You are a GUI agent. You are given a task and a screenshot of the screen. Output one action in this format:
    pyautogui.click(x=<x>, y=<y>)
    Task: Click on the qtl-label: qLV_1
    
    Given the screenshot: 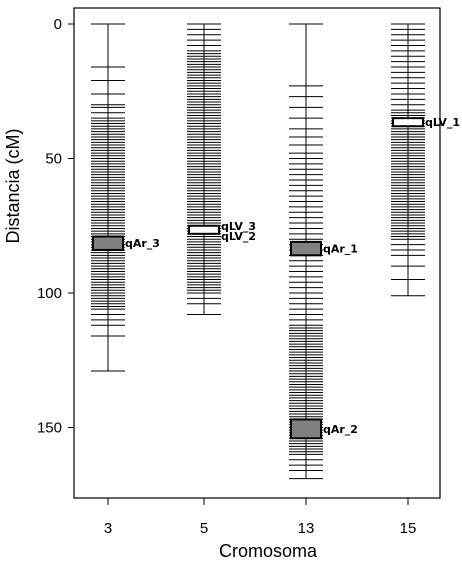 What is the action you would take?
    pyautogui.click(x=442, y=122)
    